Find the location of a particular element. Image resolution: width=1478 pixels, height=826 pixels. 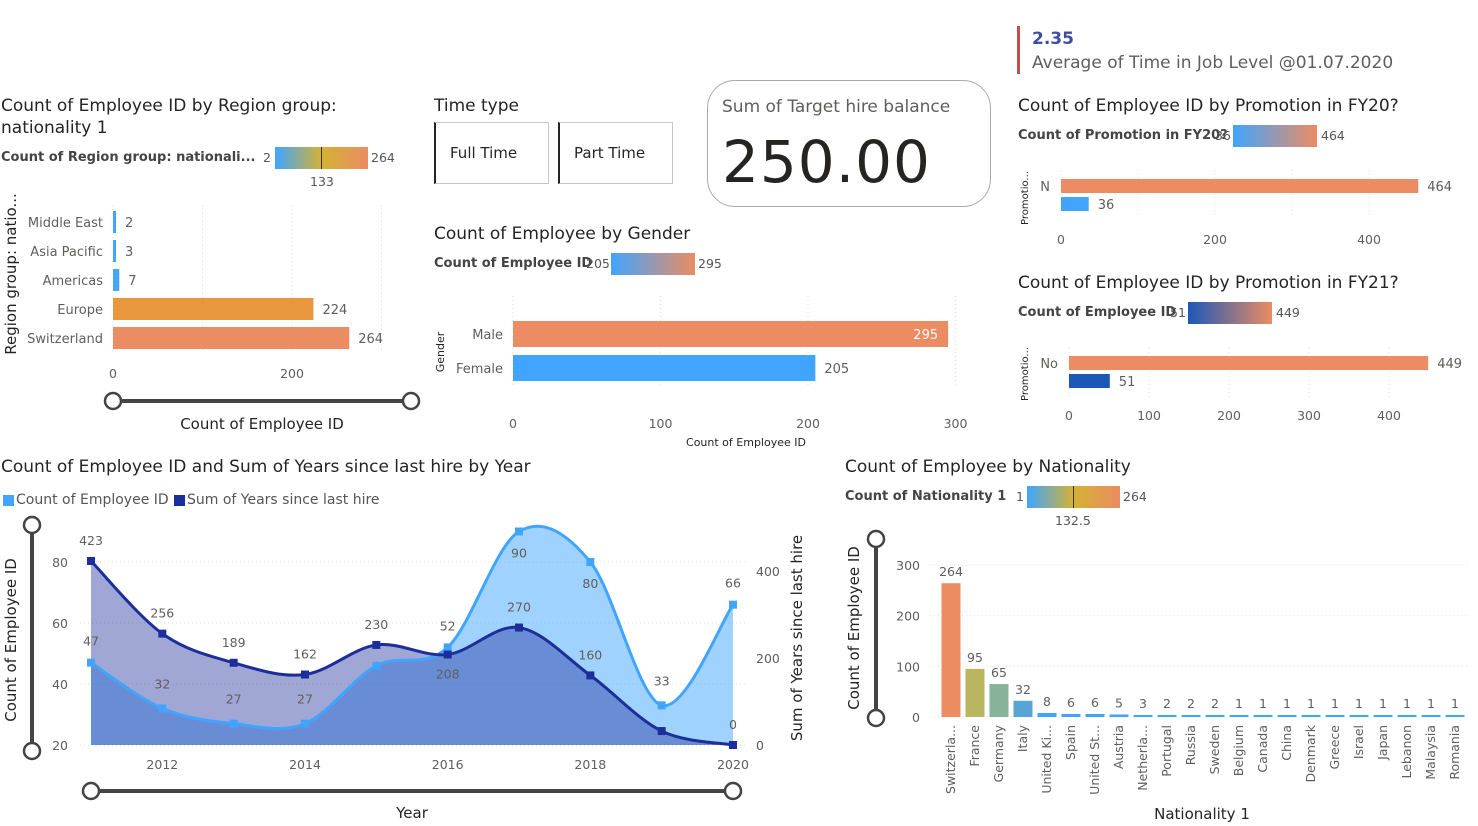

nationality-vertical-slider-handle-top is located at coordinates (876, 539).